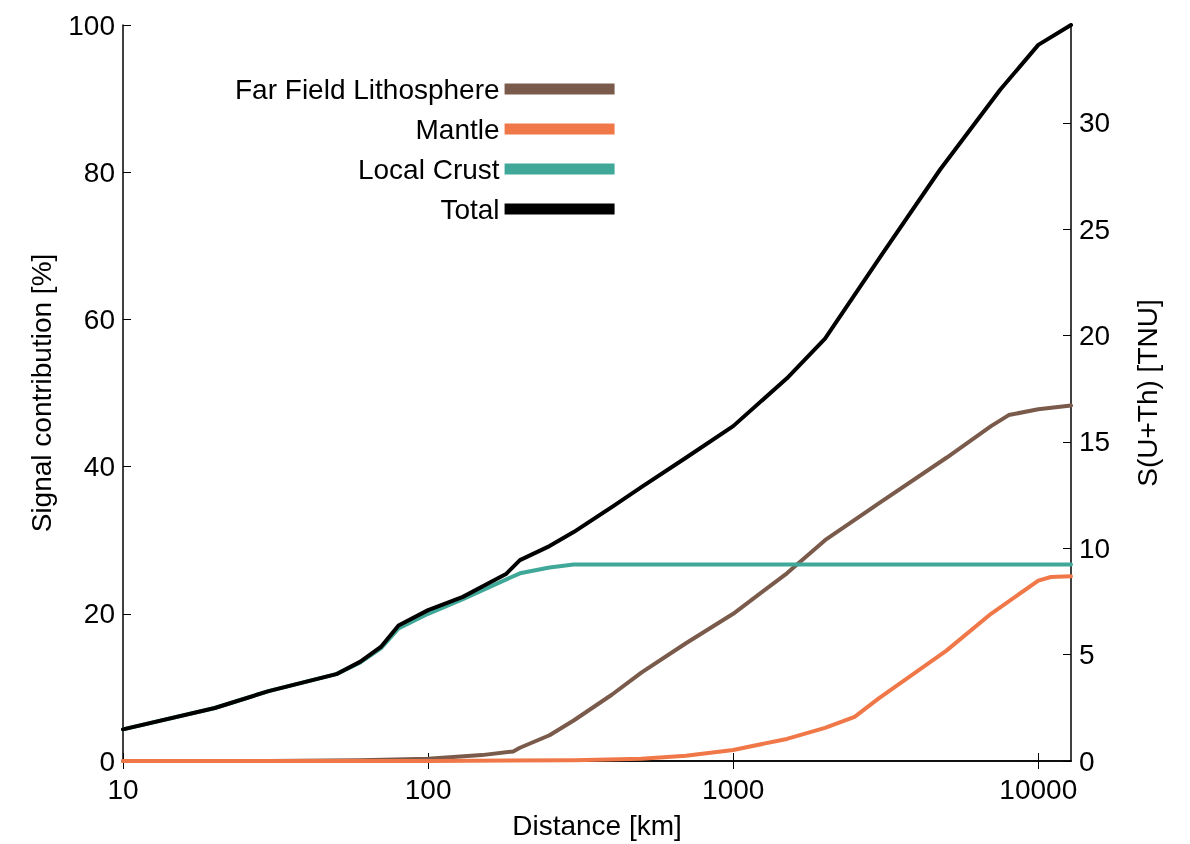 The image size is (1190, 844). Describe the element at coordinates (1147, 393) in the screenshot. I see `y2-axis-title: S(U+Th) [TNU]` at that location.